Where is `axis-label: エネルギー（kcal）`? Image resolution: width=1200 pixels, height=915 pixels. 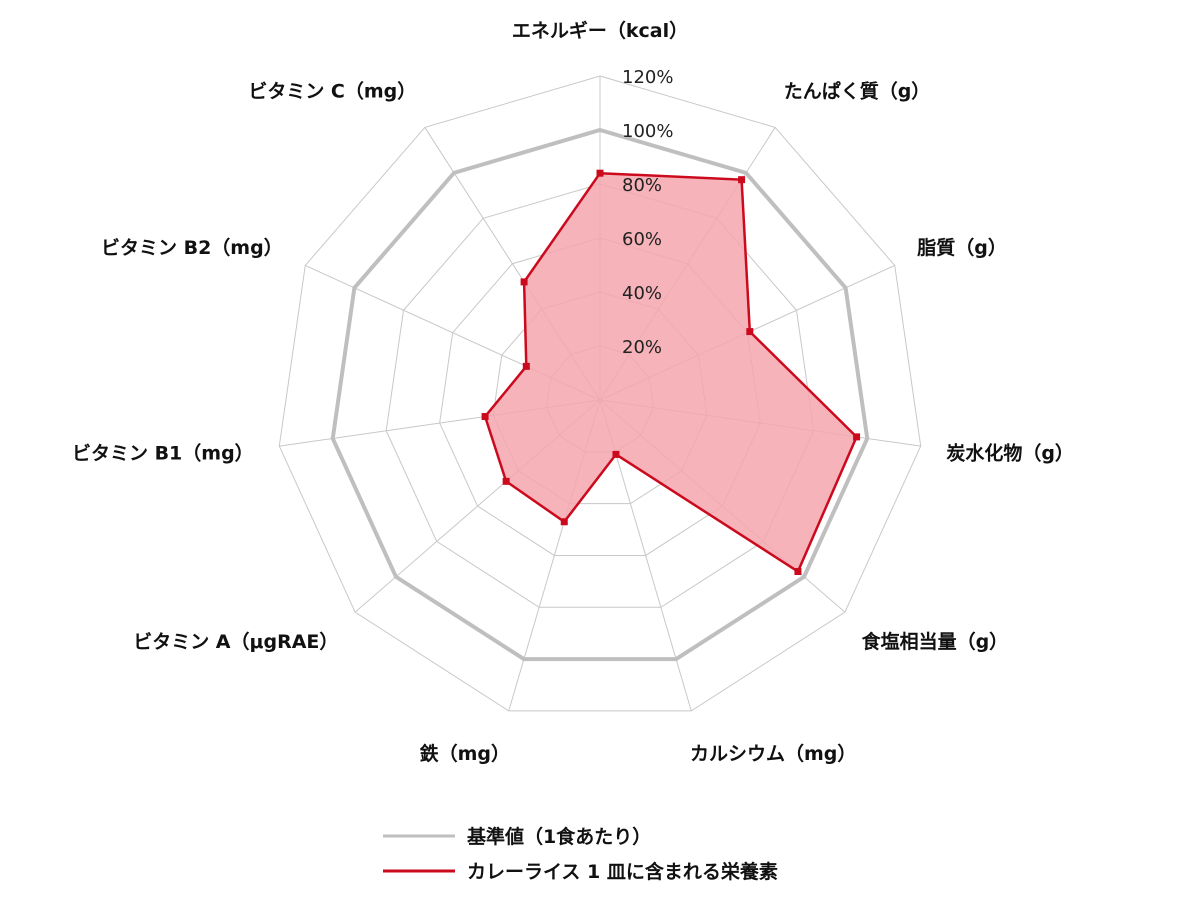 axis-label: エネルギー（kcal） is located at coordinates (600, 30).